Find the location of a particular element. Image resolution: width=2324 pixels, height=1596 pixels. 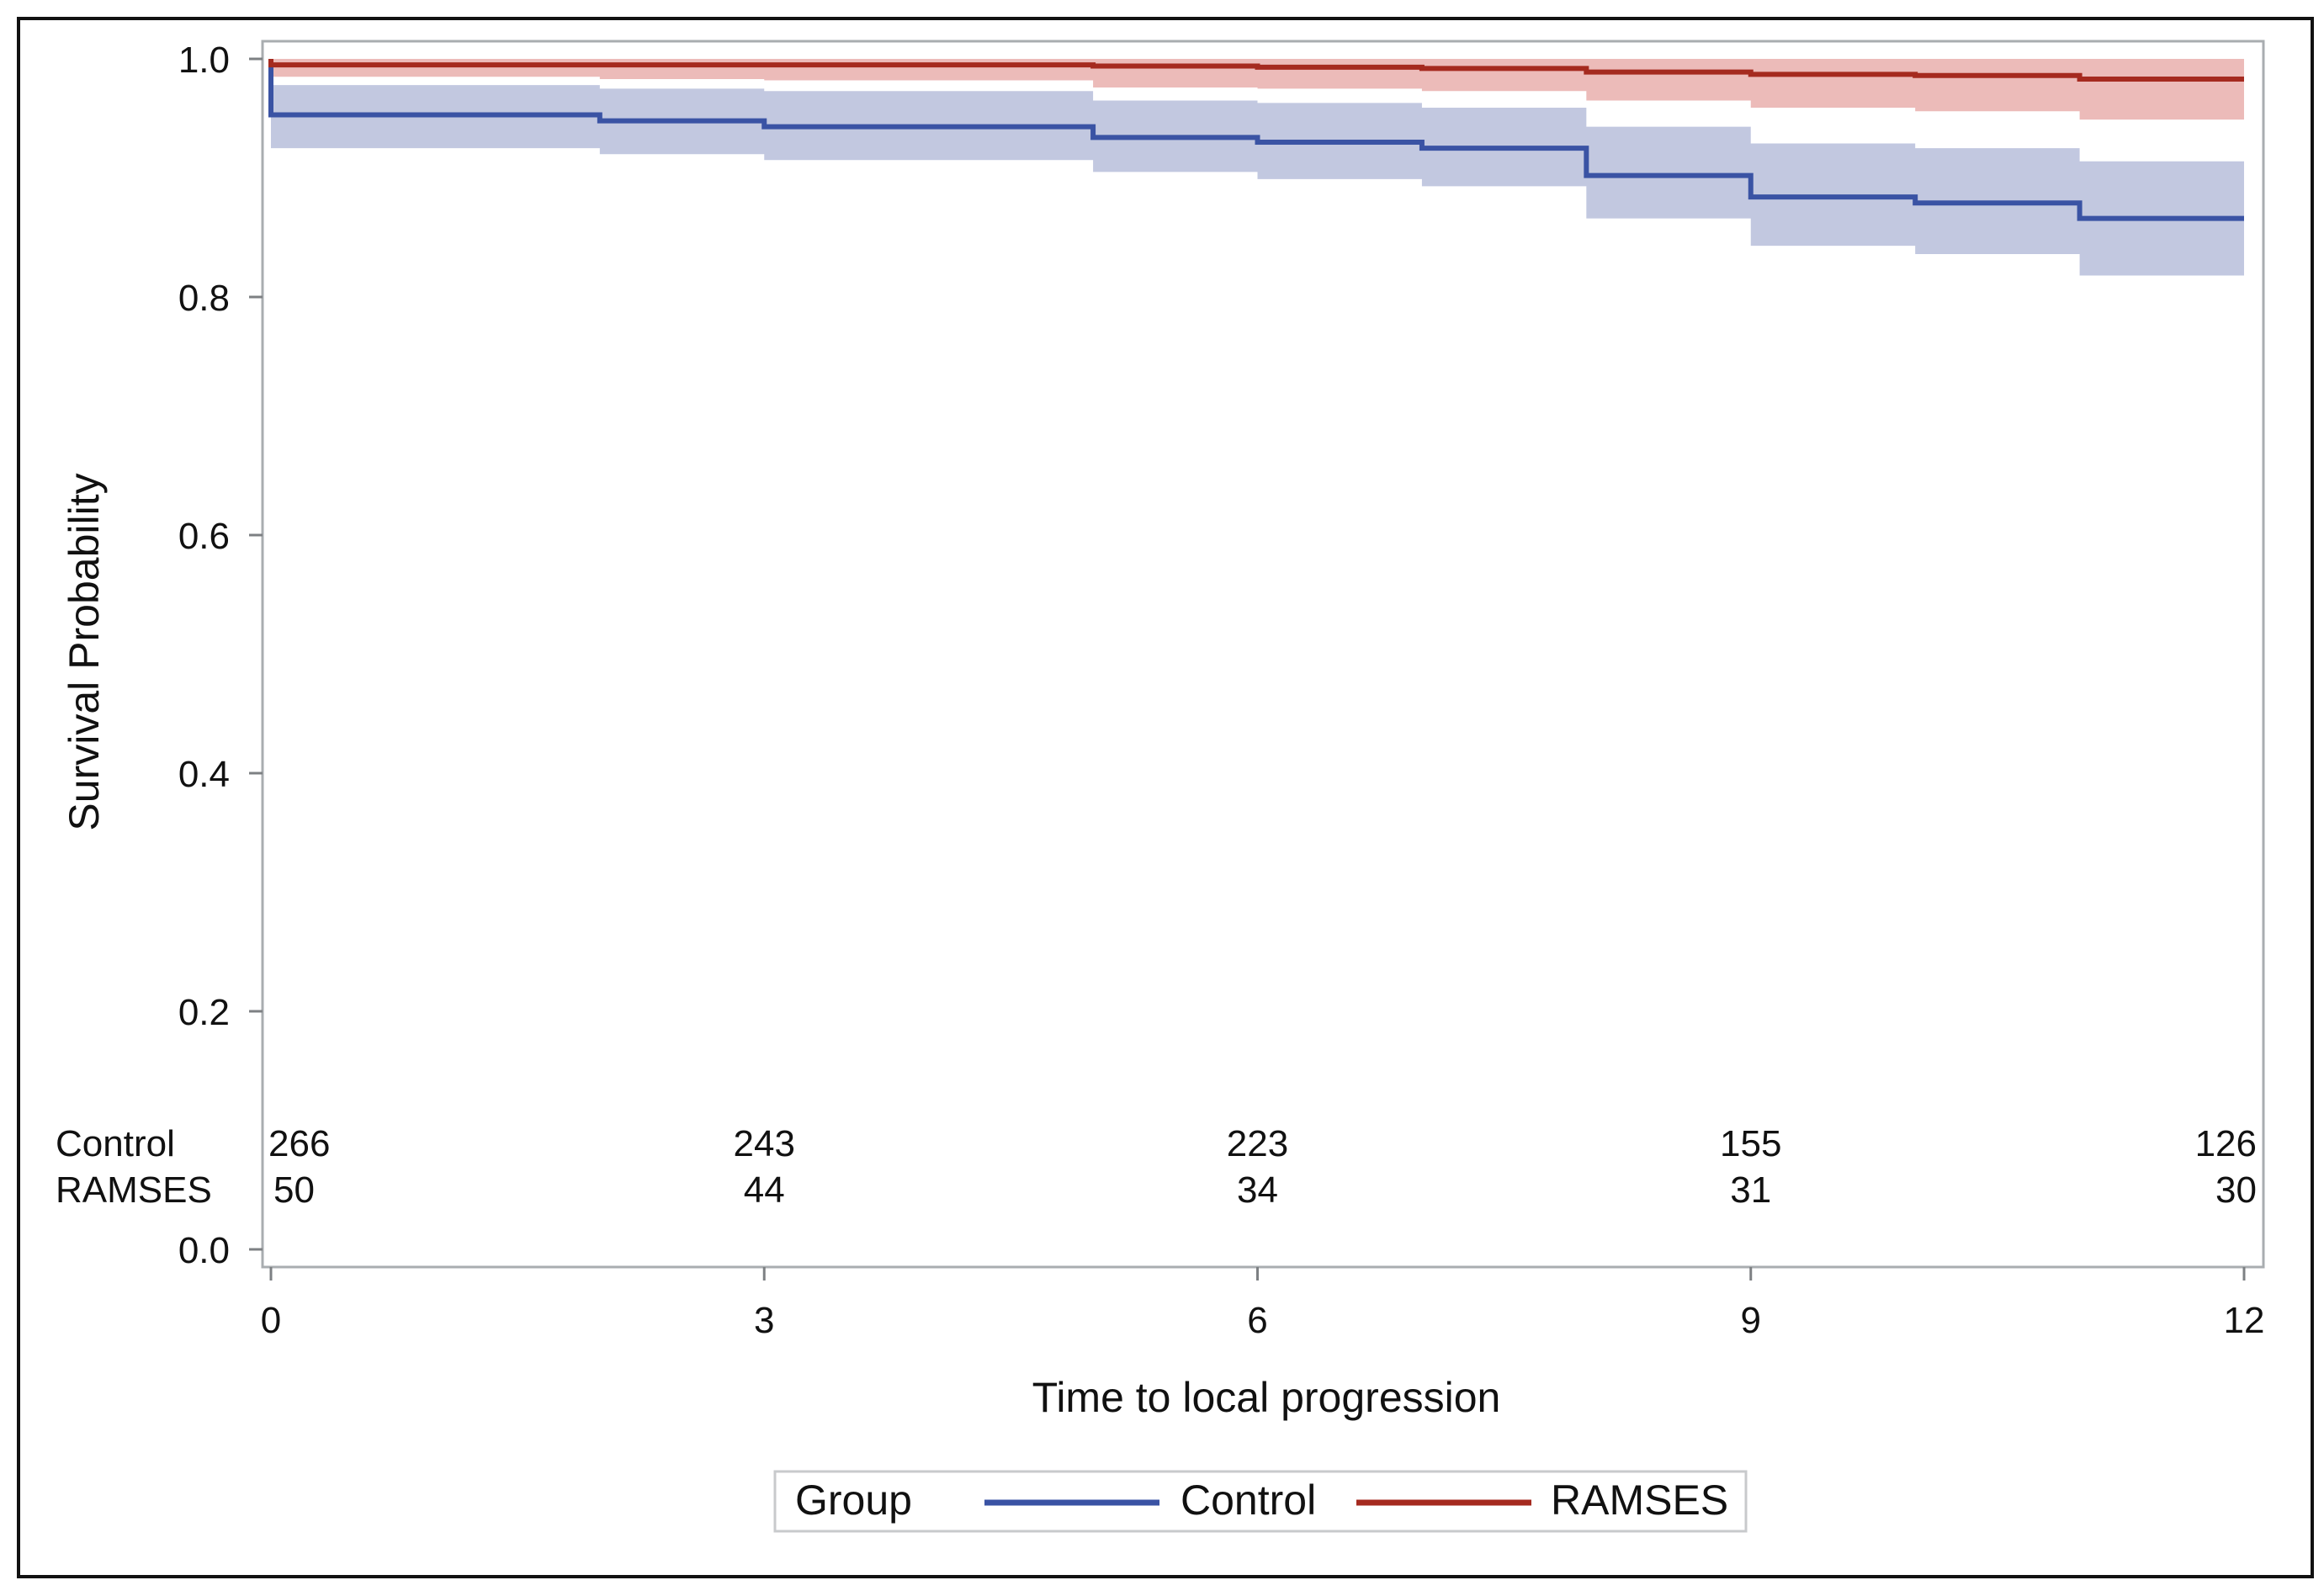

at-risk-value: 155 is located at coordinates (1750, 1143).